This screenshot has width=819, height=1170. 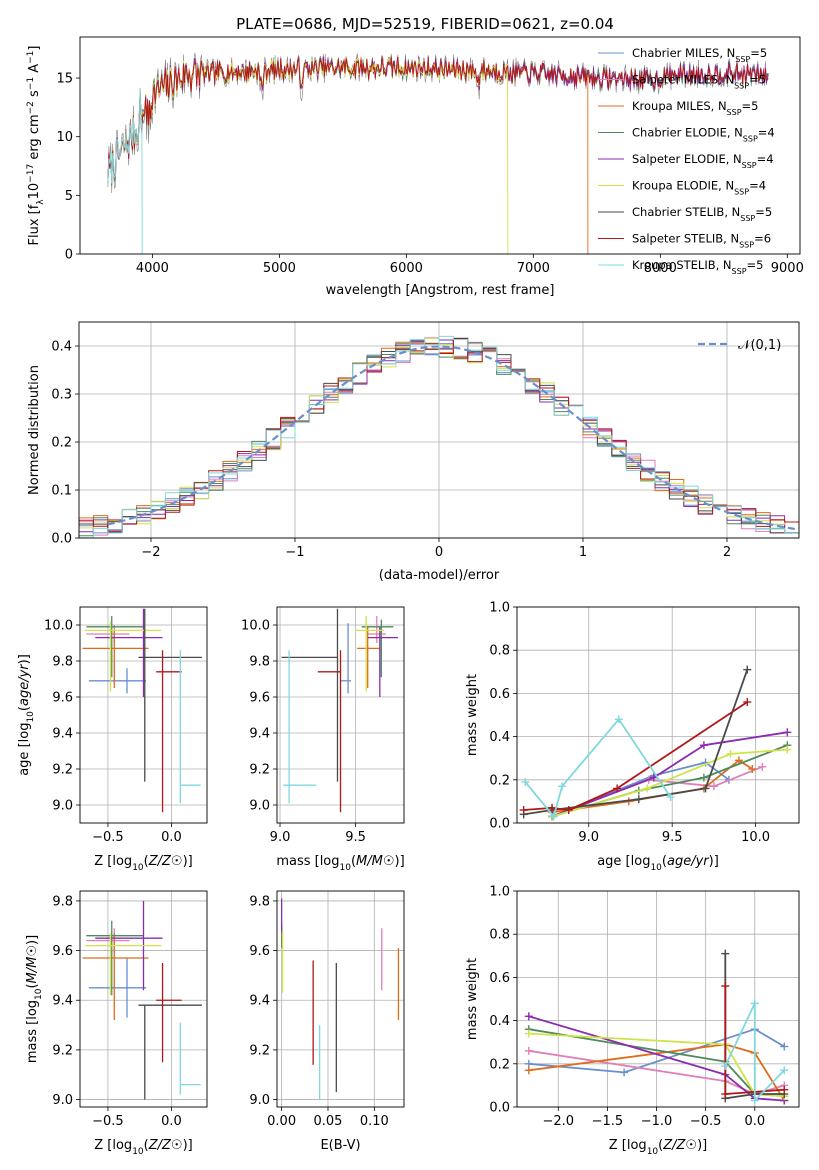 I want to click on legend-label: Salpeter MILES, N, so click(x=683, y=80).